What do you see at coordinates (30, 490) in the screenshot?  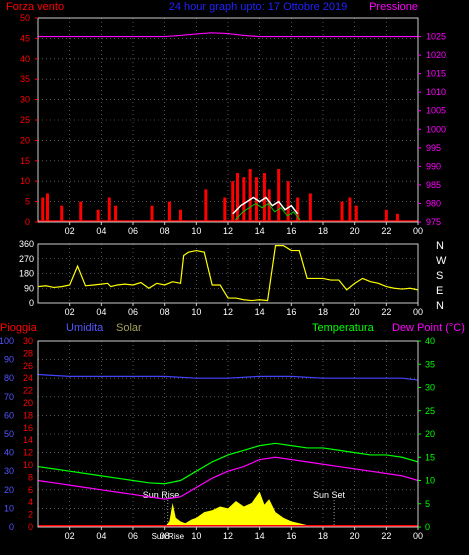 I see `rain-ytick-label: 6` at bounding box center [30, 490].